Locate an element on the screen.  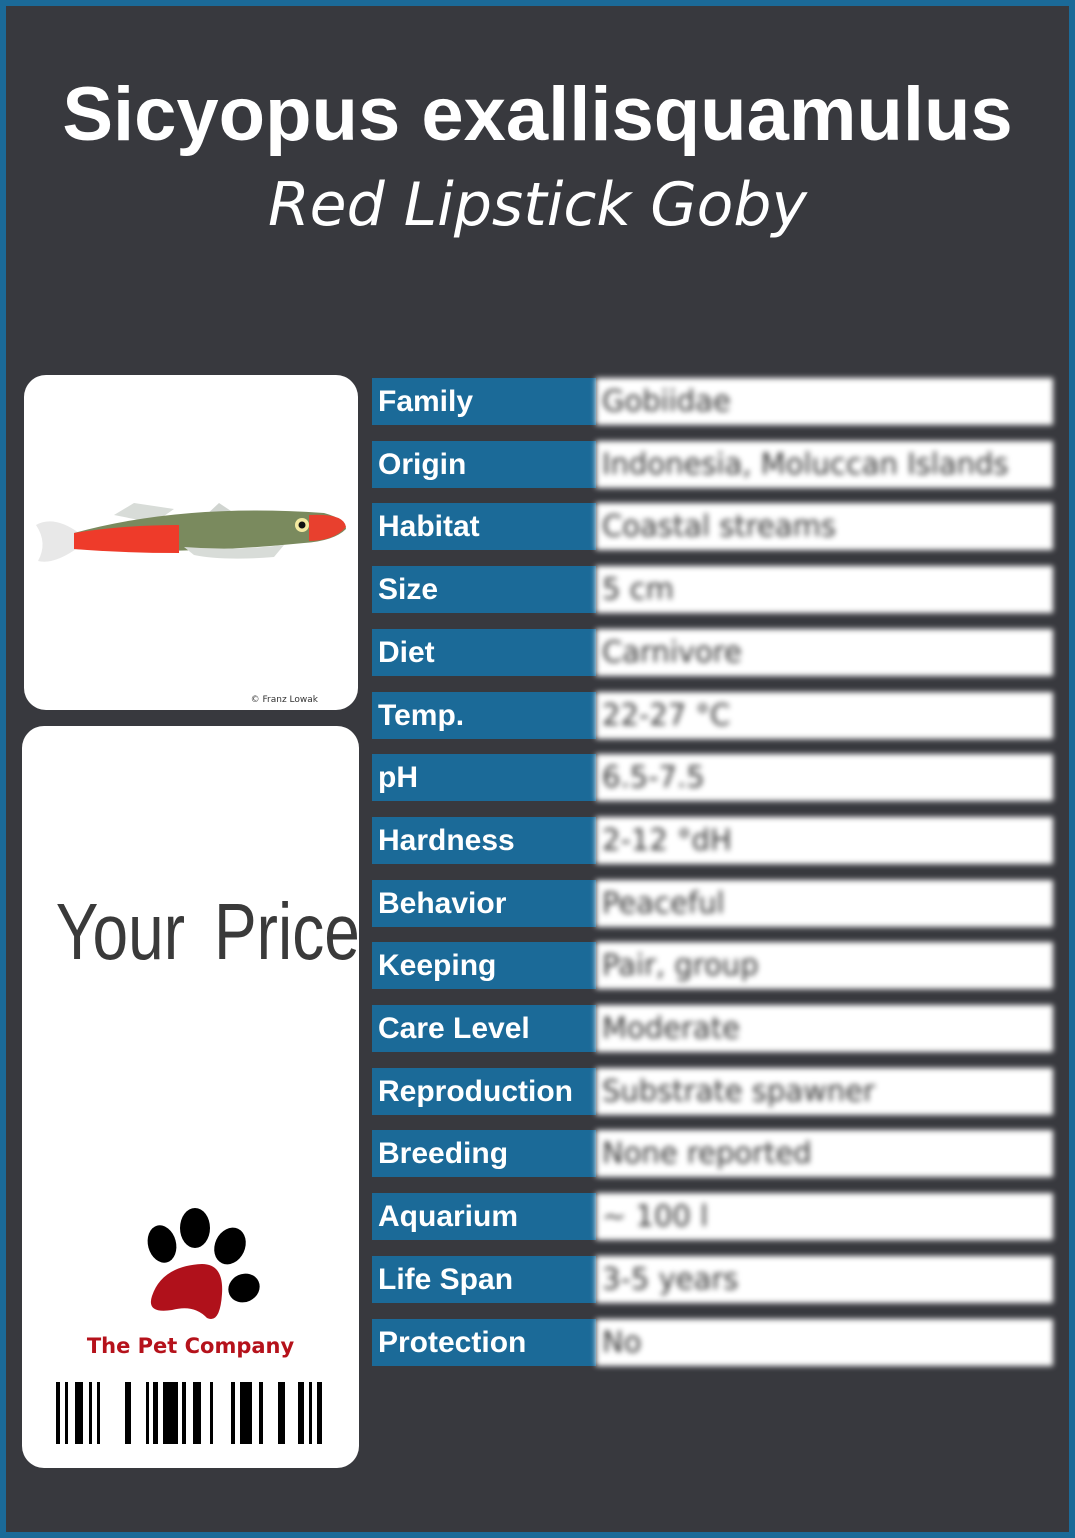
fact-value: ~ 100 l is located at coordinates (824, 1217).